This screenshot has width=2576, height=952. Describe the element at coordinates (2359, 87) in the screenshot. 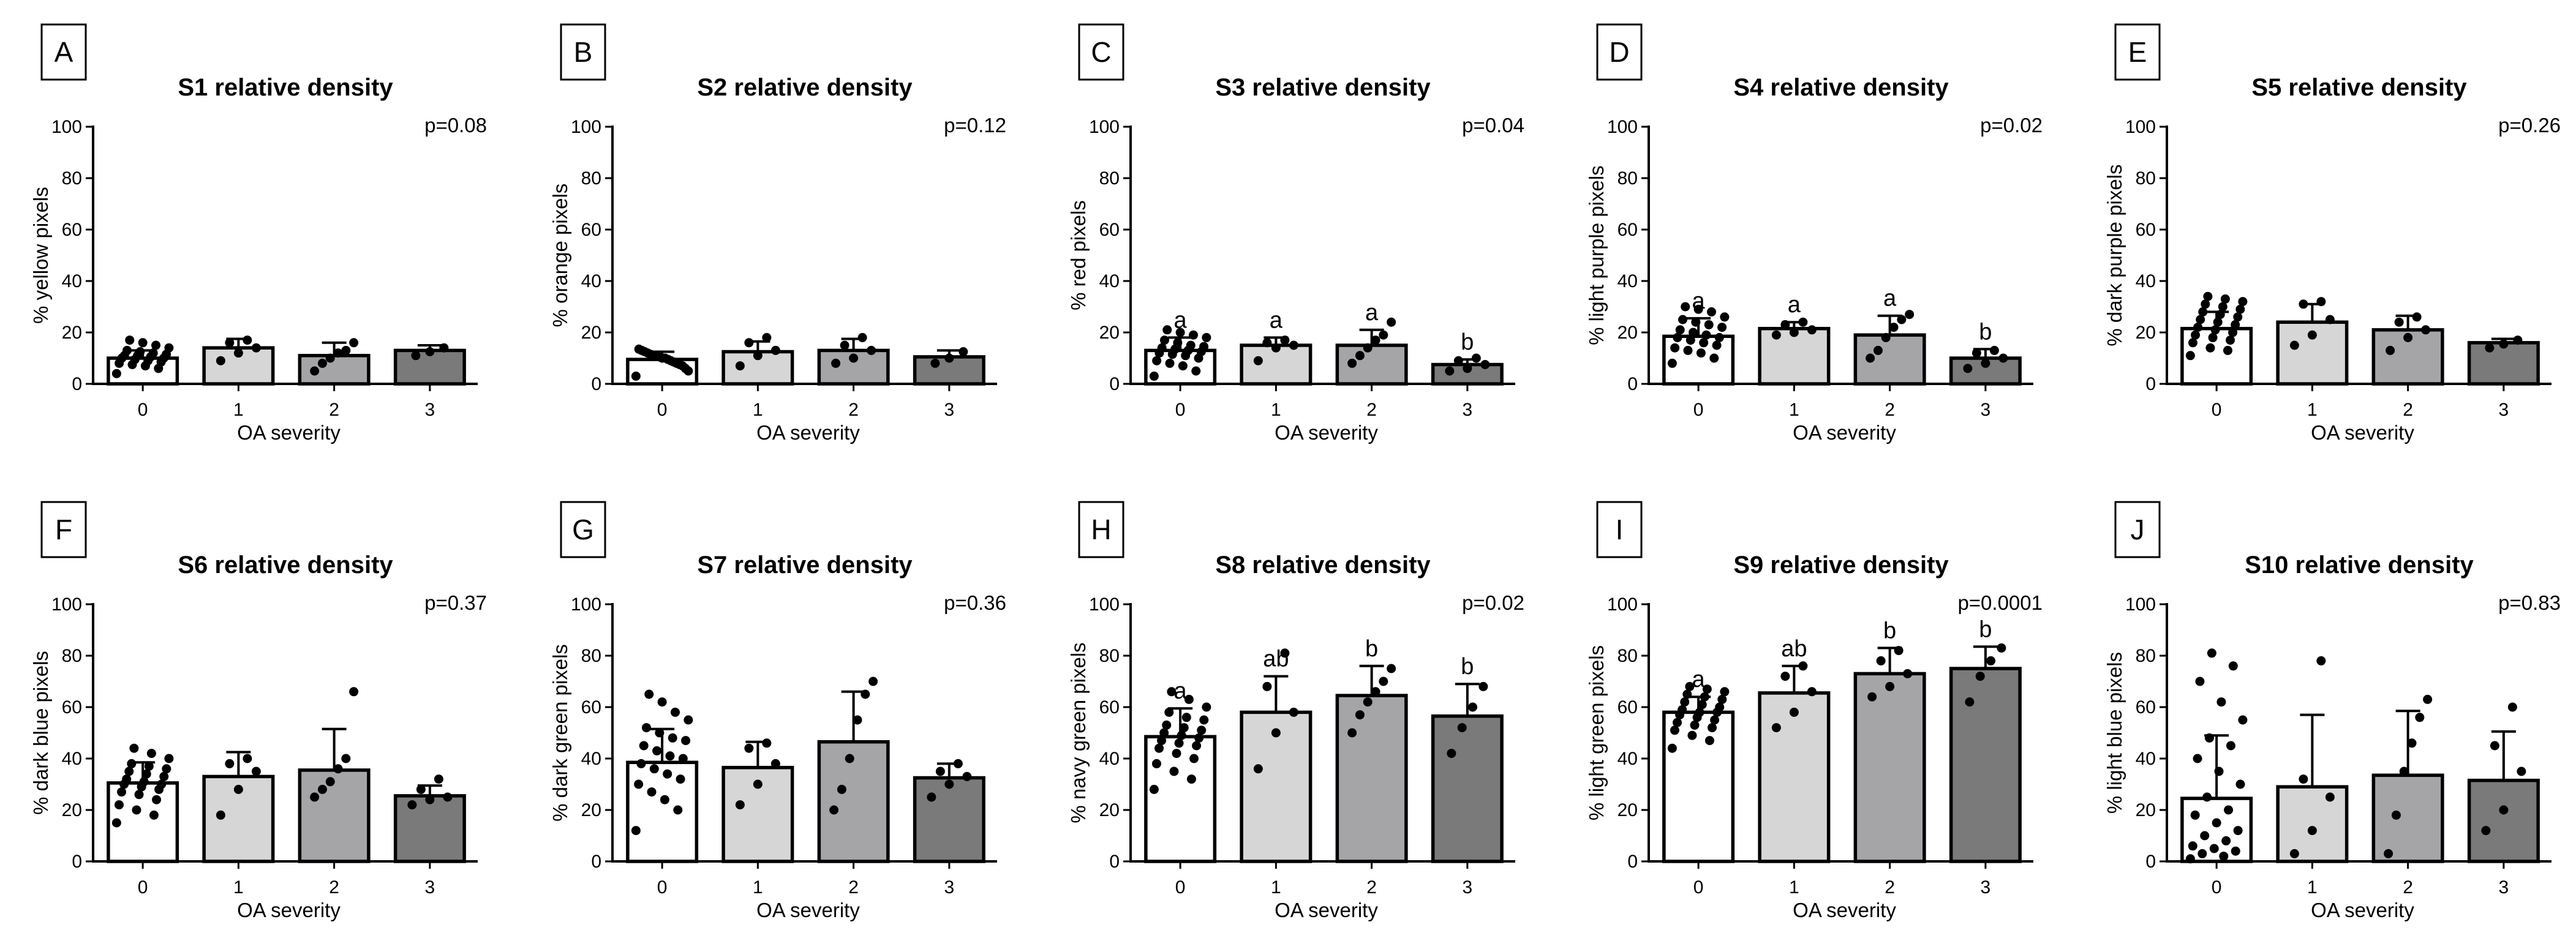

I see `chart-title: S5 relative density` at that location.